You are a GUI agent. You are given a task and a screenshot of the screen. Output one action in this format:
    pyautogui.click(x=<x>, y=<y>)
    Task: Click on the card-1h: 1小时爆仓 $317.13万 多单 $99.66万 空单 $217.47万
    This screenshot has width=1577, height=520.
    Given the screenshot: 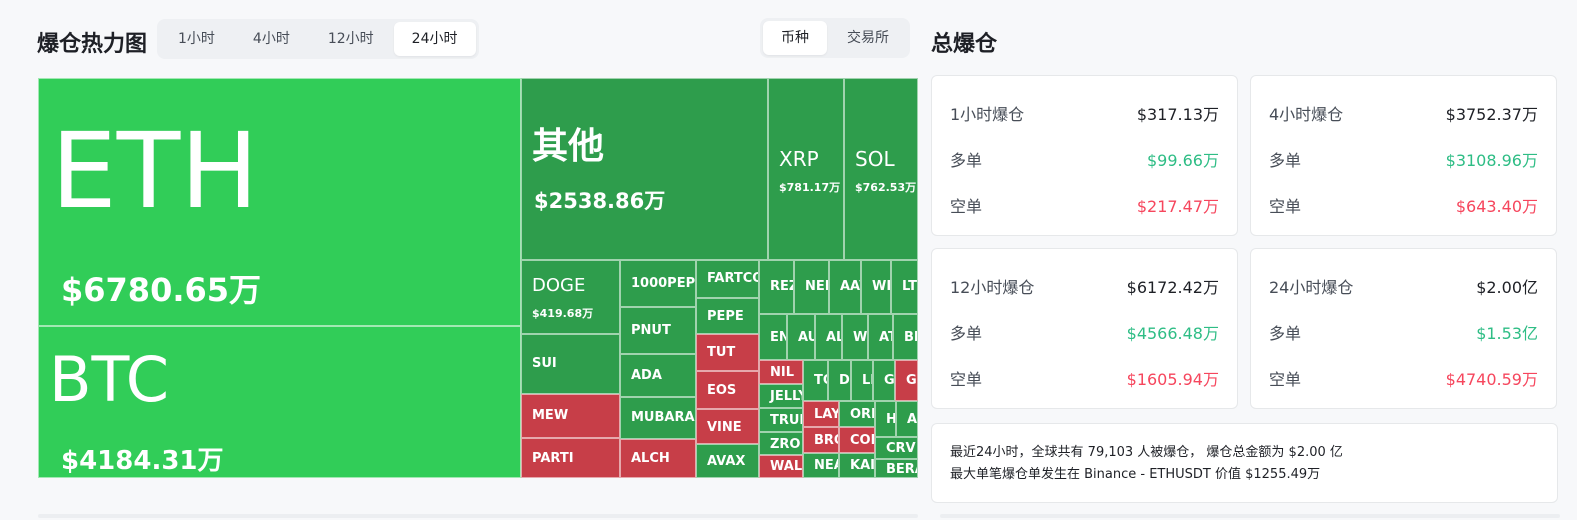 What is the action you would take?
    pyautogui.click(x=1084, y=155)
    